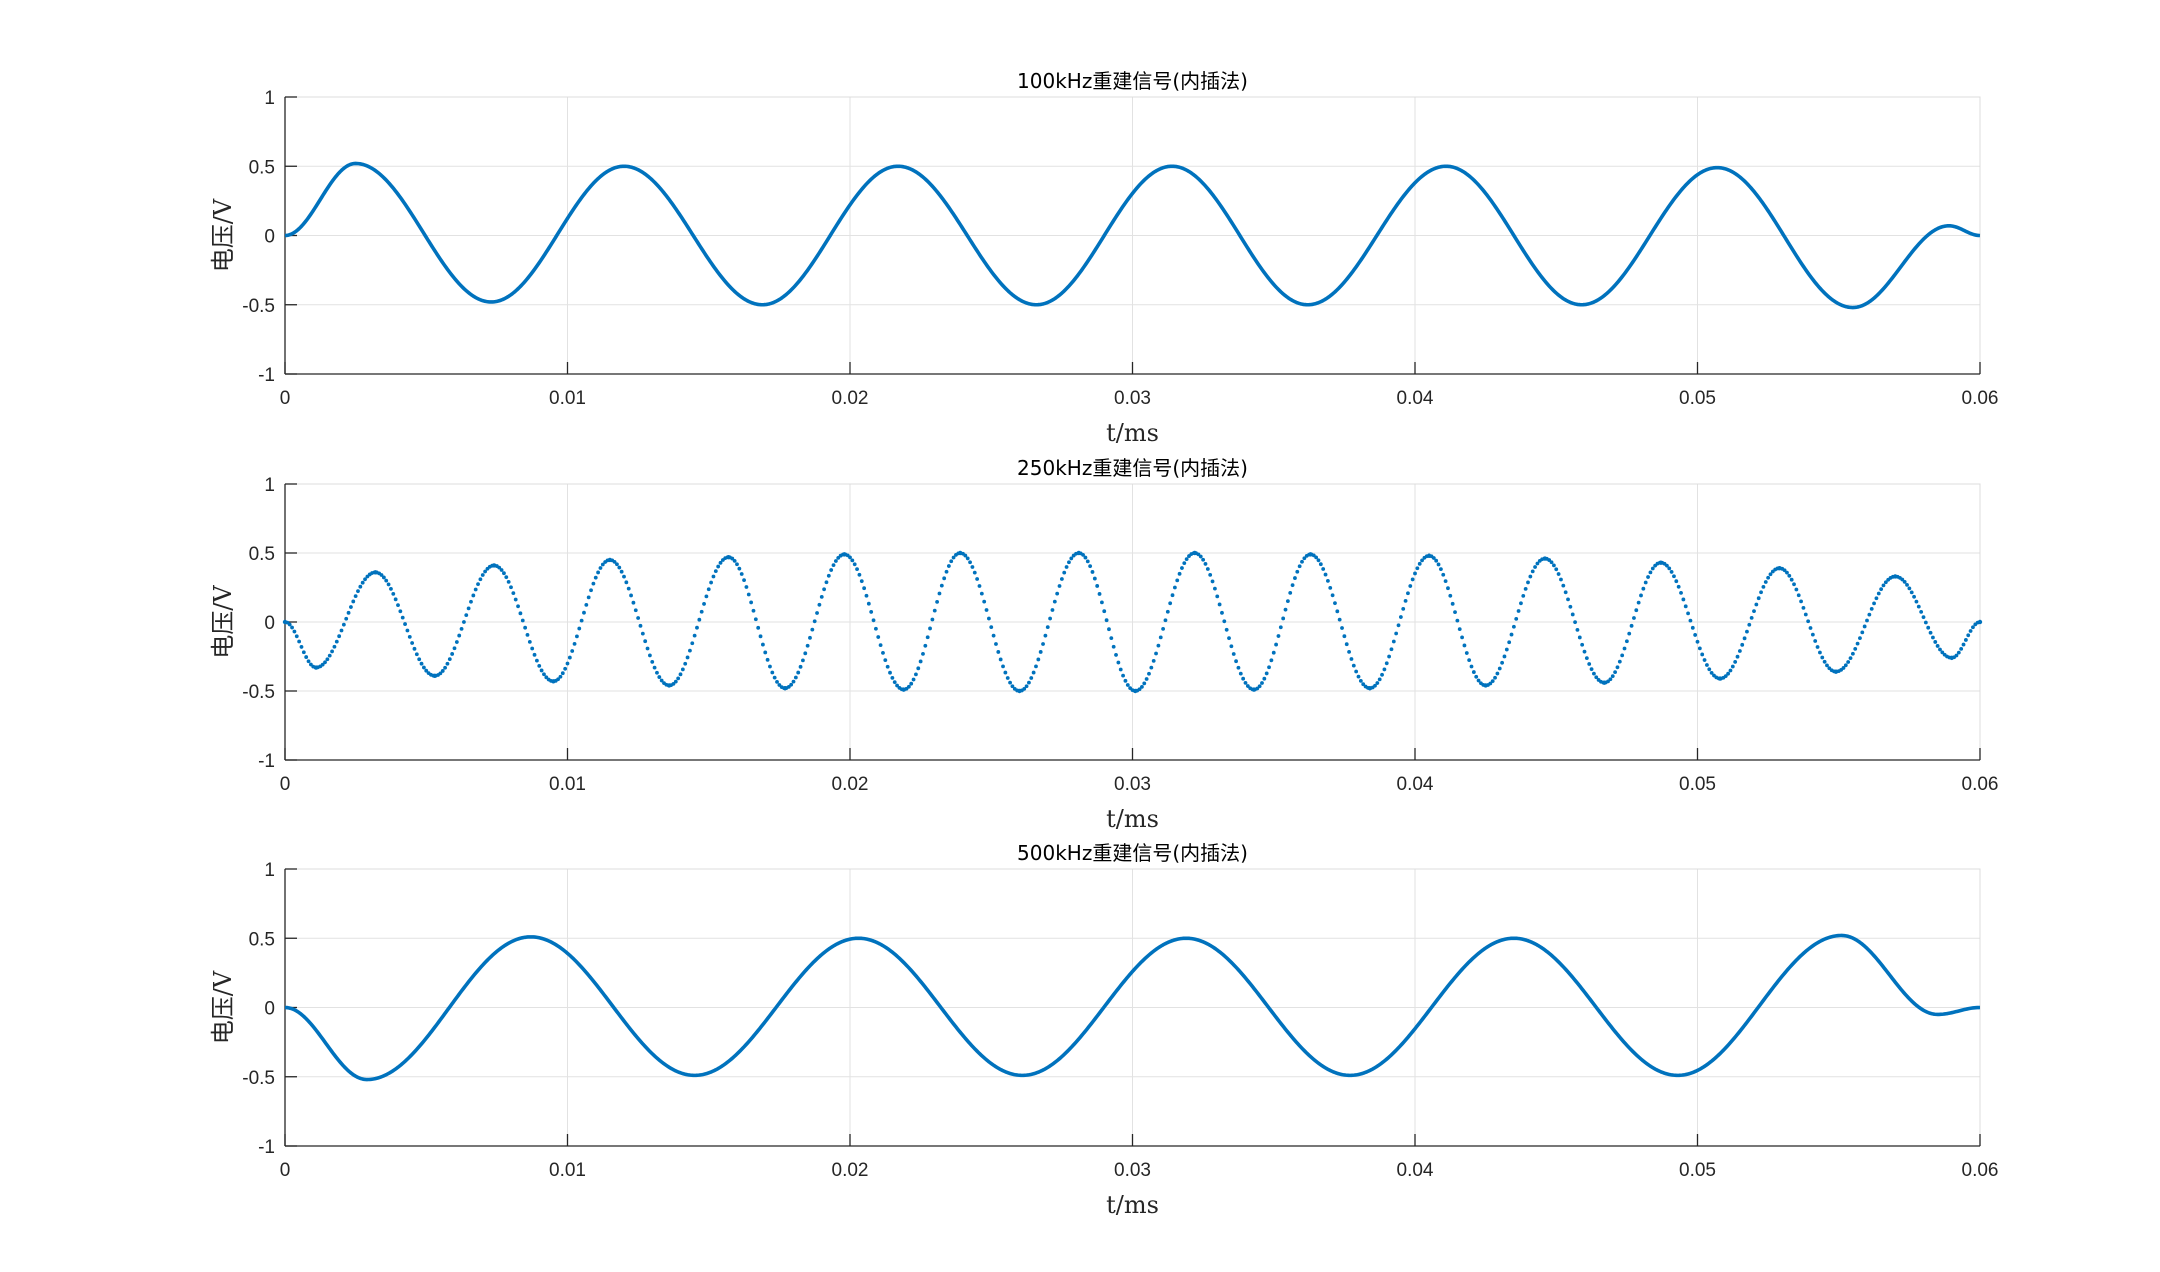 This screenshot has height=1272, width=2160. Describe the element at coordinates (262, 167) in the screenshot. I see `y-tick-label: 0.5` at that location.